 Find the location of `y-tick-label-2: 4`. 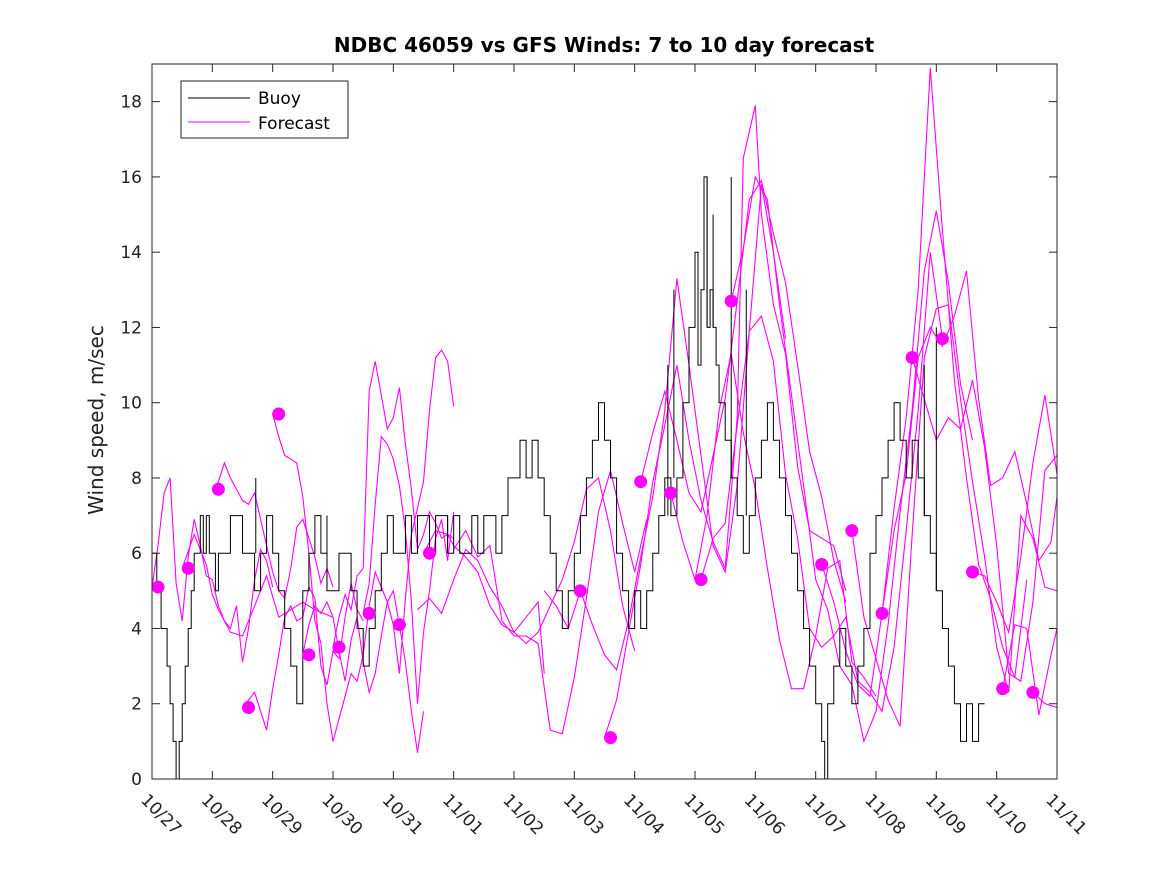

y-tick-label-2: 4 is located at coordinates (136, 629).